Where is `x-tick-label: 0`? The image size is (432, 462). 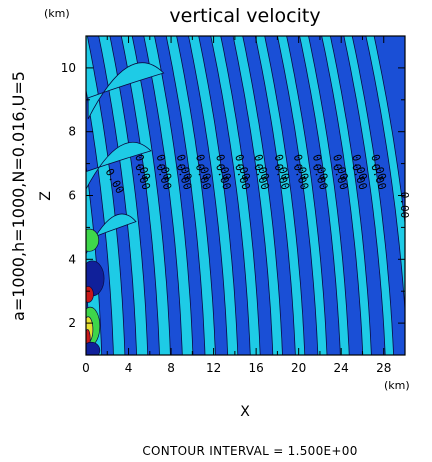
x-tick-label: 0 is located at coordinates (86, 368).